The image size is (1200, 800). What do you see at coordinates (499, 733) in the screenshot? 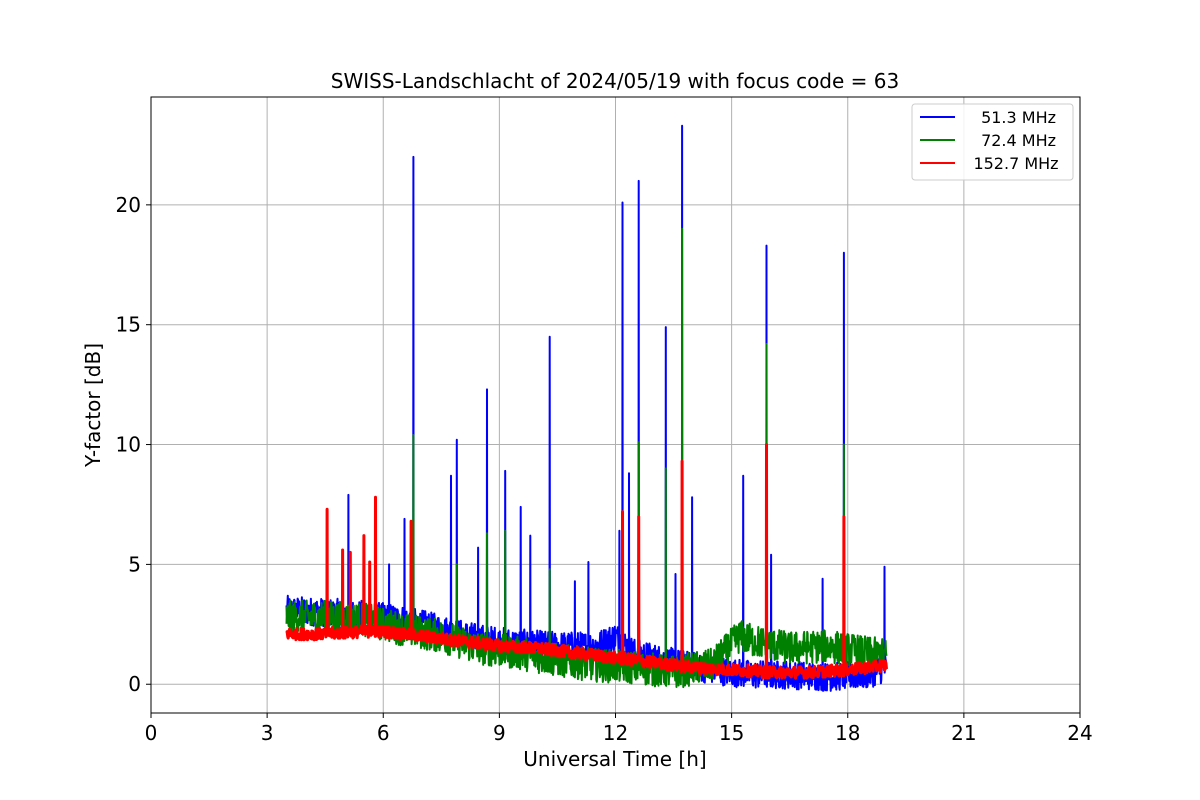
I see `x-tick-label: 9` at bounding box center [499, 733].